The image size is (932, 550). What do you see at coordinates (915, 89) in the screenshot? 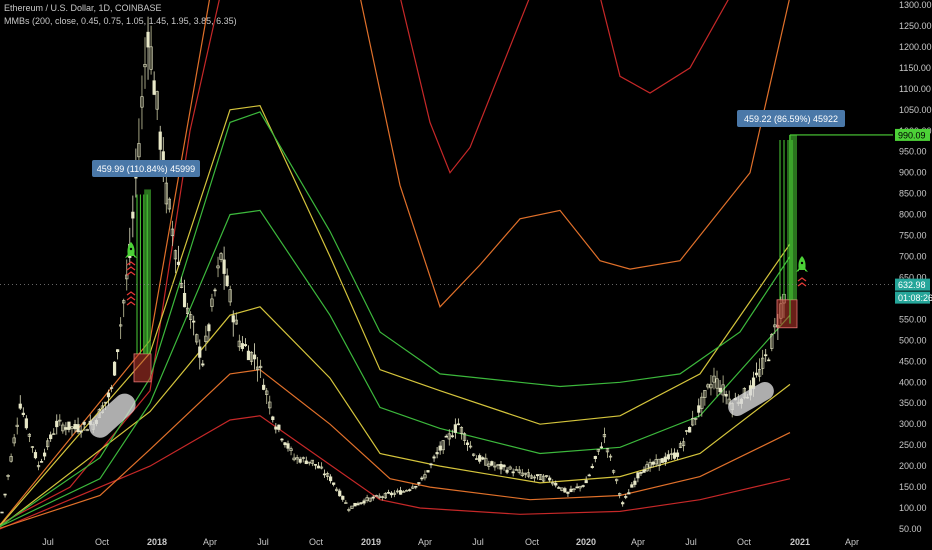
I see `price-tick: 1100.00` at bounding box center [915, 89].